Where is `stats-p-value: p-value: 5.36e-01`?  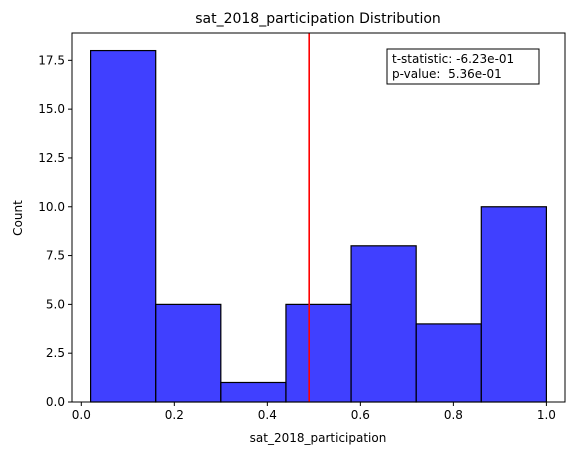
stats-p-value: p-value: 5.36e-01 is located at coordinates (447, 74).